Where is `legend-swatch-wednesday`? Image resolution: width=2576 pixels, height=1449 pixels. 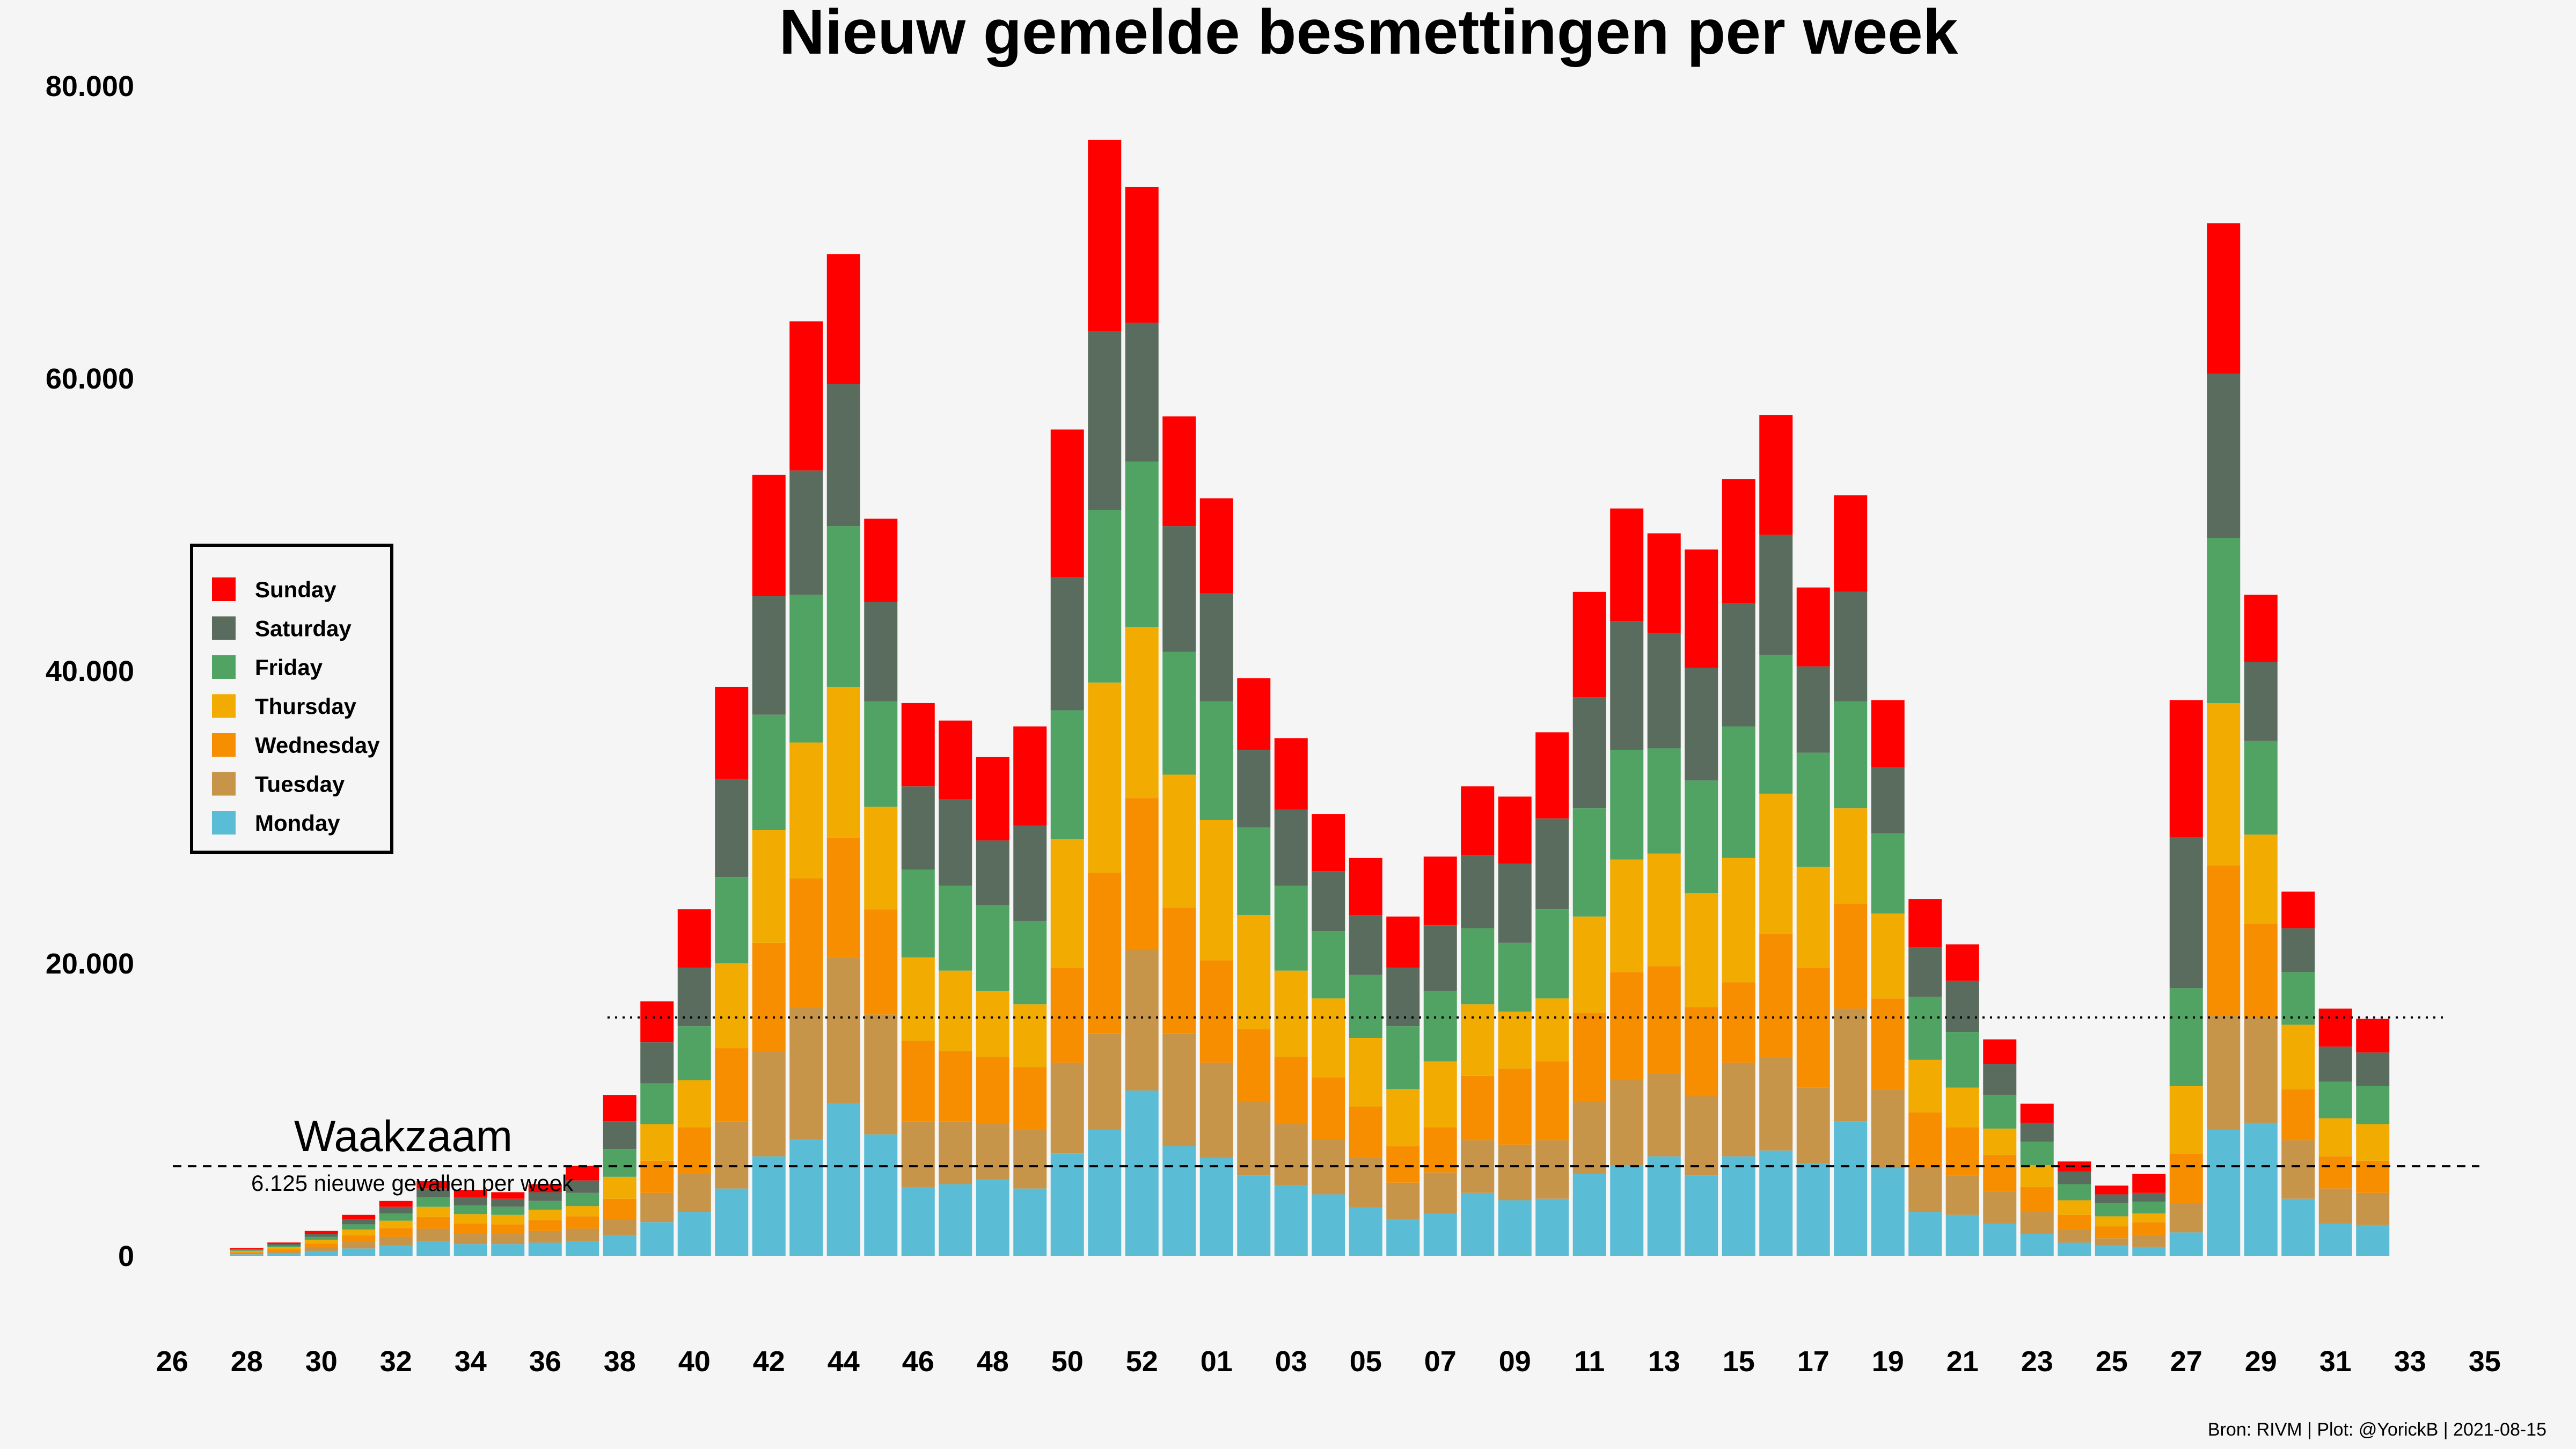
legend-swatch-wednesday is located at coordinates (224, 745).